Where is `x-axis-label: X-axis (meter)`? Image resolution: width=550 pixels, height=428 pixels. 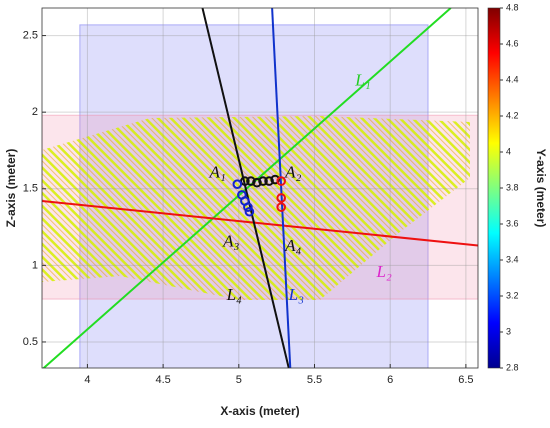 x-axis-label: X-axis (meter) is located at coordinates (259, 411).